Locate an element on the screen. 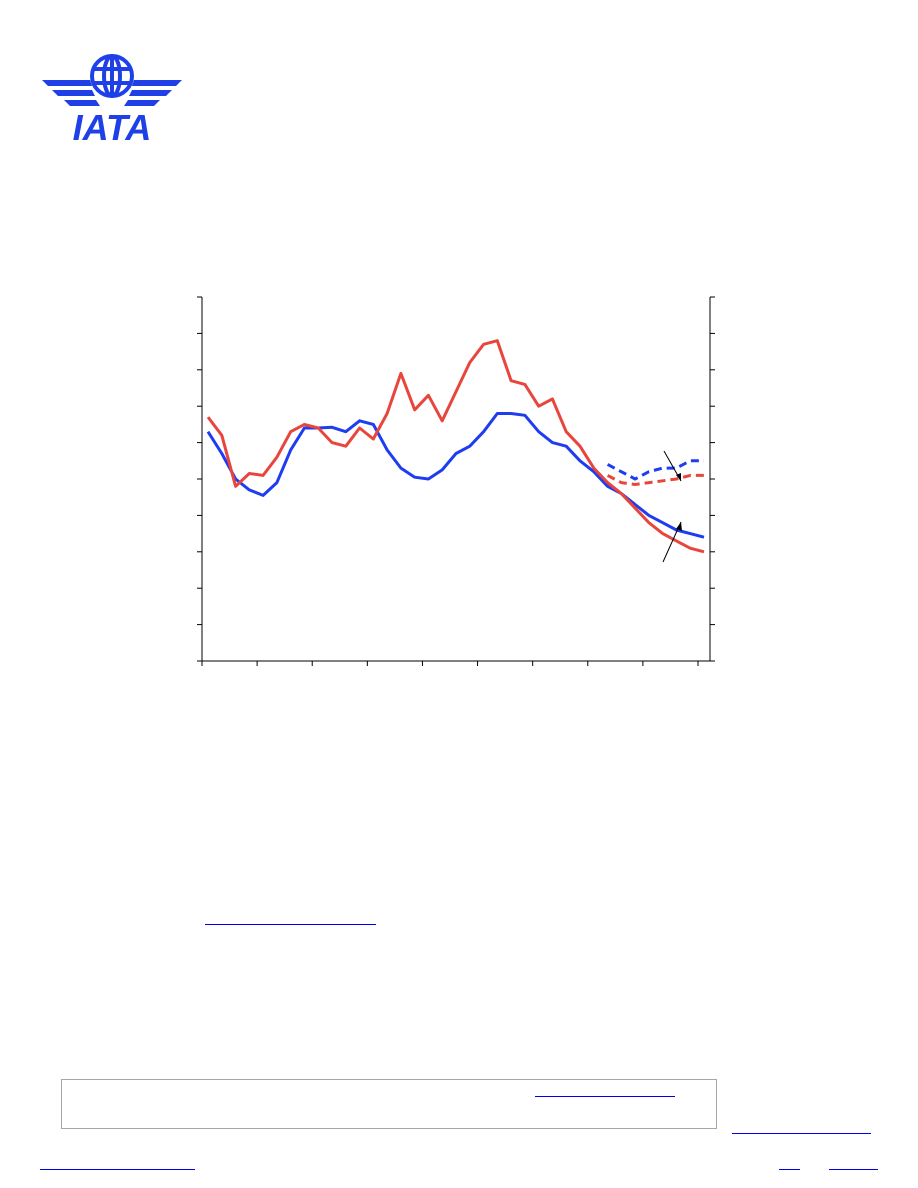  link-underline-main is located at coordinates (290, 924).